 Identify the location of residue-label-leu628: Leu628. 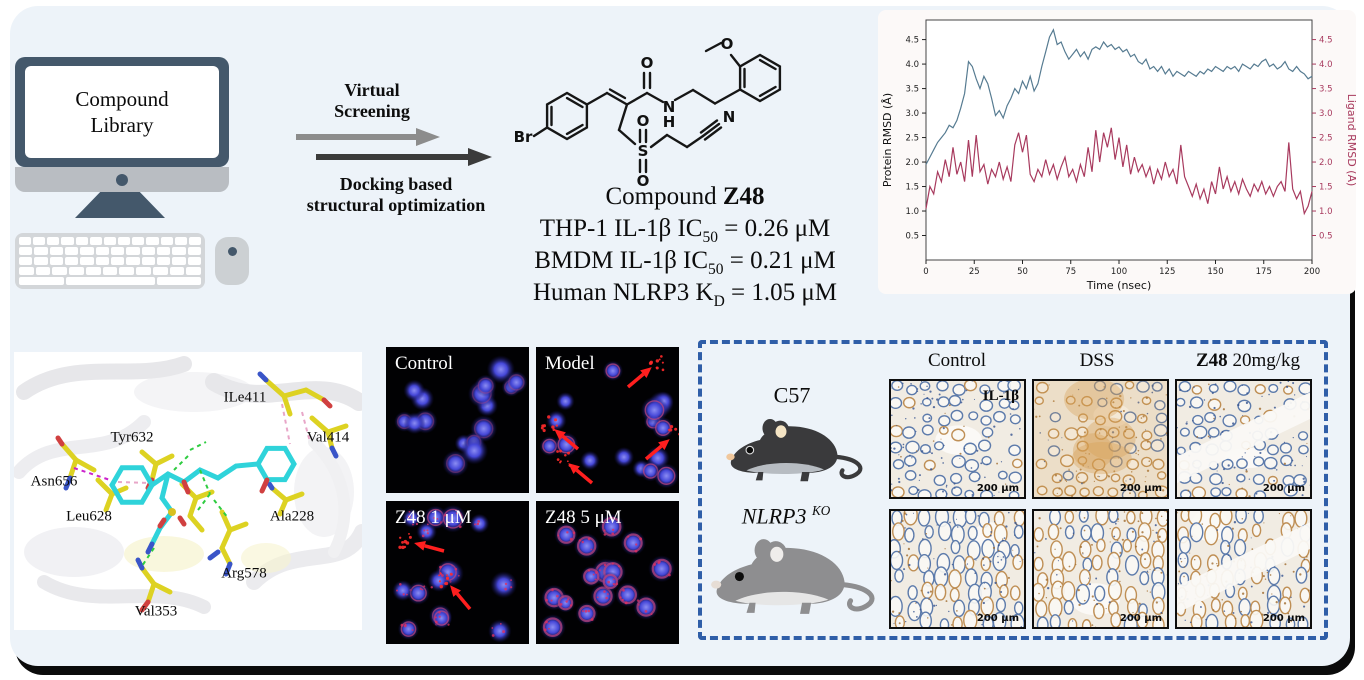
(89, 516).